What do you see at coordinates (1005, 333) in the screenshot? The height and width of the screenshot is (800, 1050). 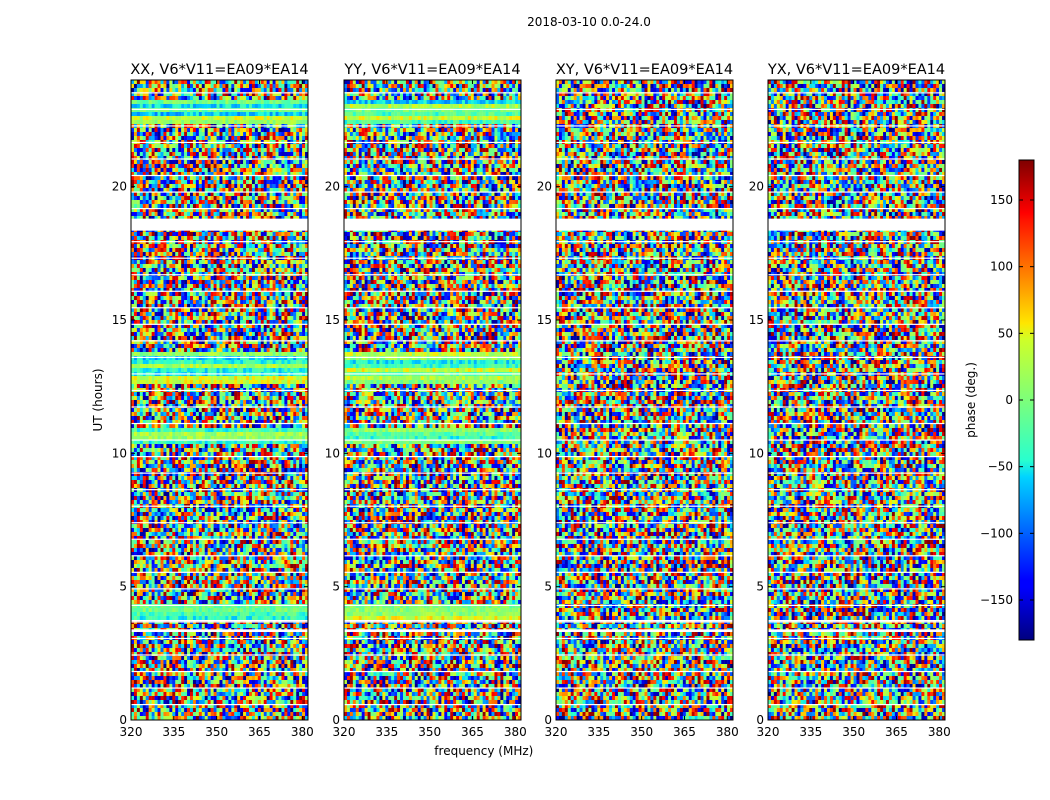 I see `colorbar-tick-label: 50` at bounding box center [1005, 333].